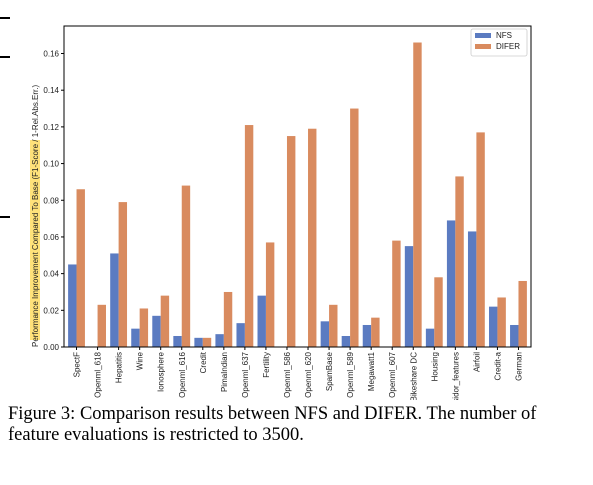  What do you see at coordinates (35, 240) in the screenshot?
I see `ylabel-highlight` at bounding box center [35, 240].